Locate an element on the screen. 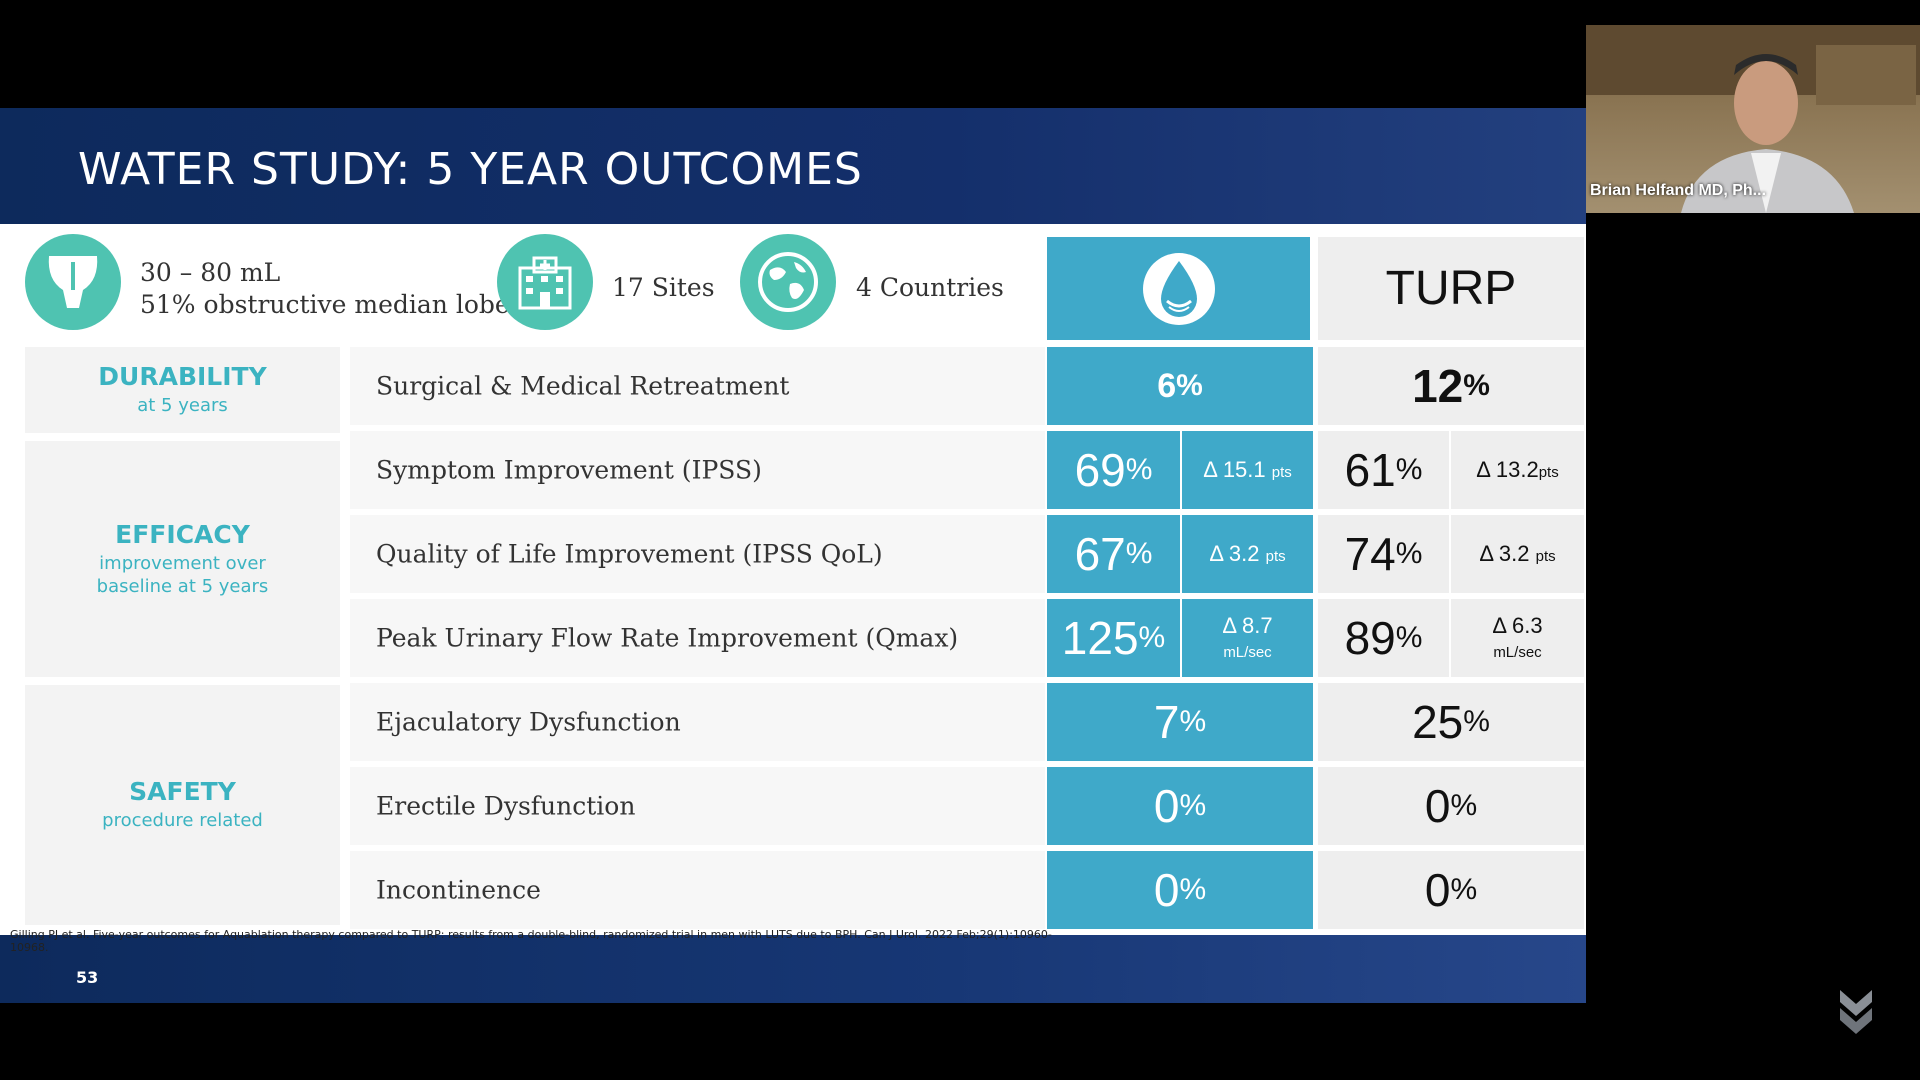 This screenshot has width=1920, height=1080. page-number: 53 is located at coordinates (87, 977).